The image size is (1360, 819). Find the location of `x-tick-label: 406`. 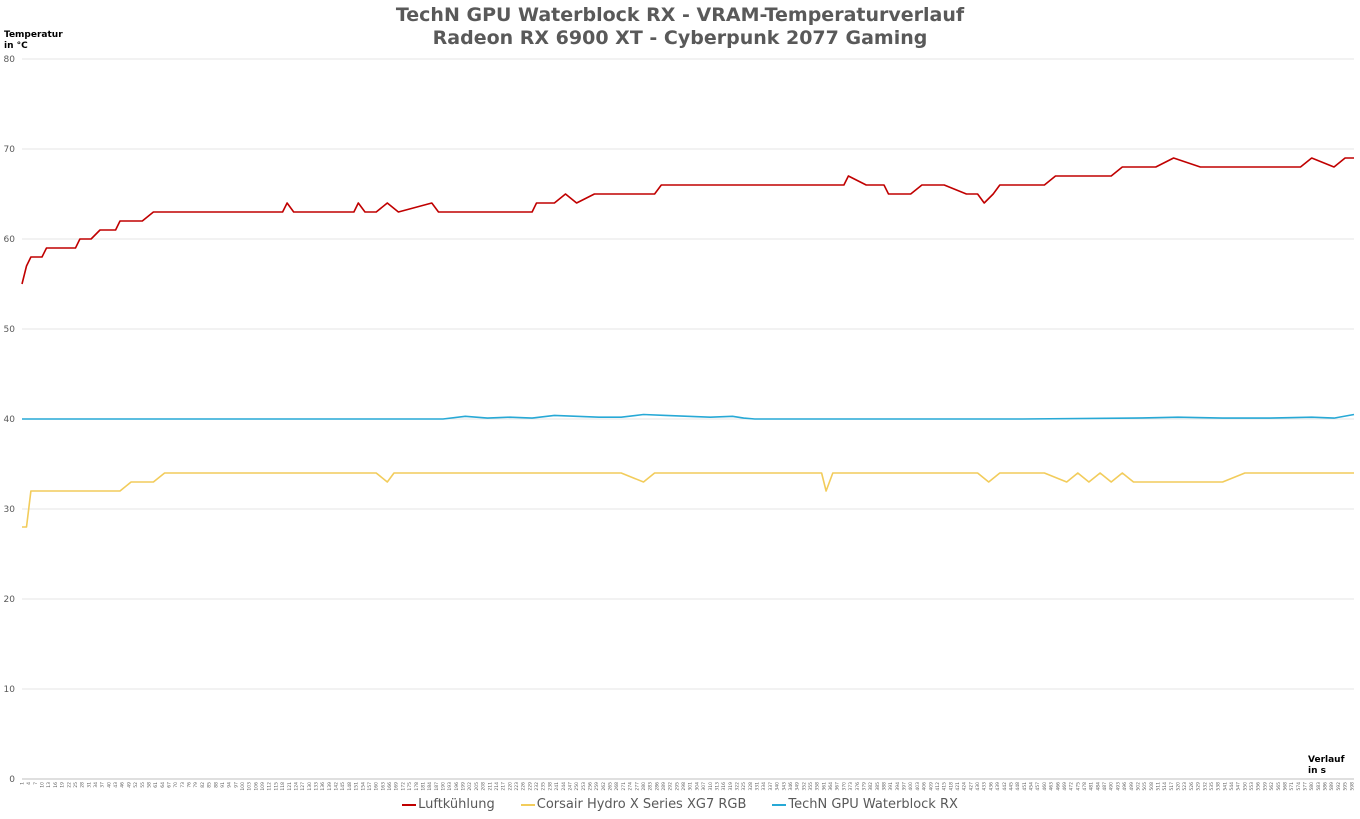

x-tick-label: 406 is located at coordinates (925, 786).